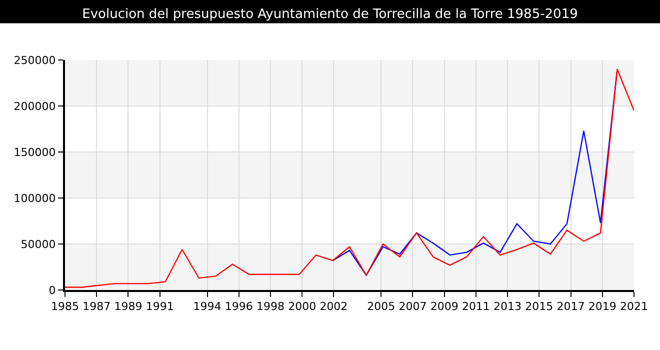 This screenshot has width=660, height=350. Describe the element at coordinates (65, 307) in the screenshot. I see `x-tick-label: 1985` at that location.